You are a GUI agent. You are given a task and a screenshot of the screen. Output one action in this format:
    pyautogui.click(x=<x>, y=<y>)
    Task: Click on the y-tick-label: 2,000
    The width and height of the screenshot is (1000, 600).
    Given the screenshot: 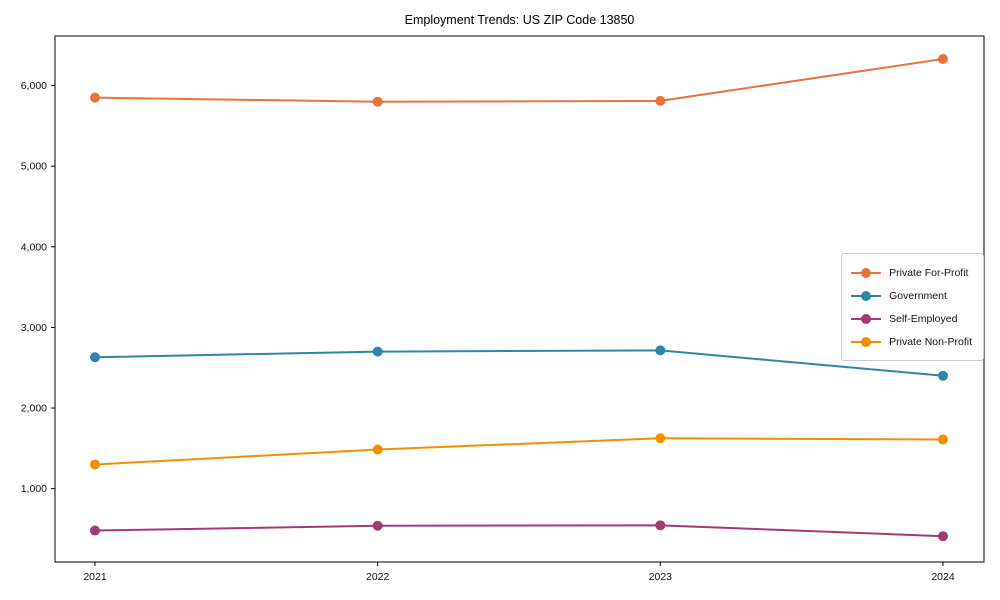 What is the action you would take?
    pyautogui.click(x=34, y=409)
    